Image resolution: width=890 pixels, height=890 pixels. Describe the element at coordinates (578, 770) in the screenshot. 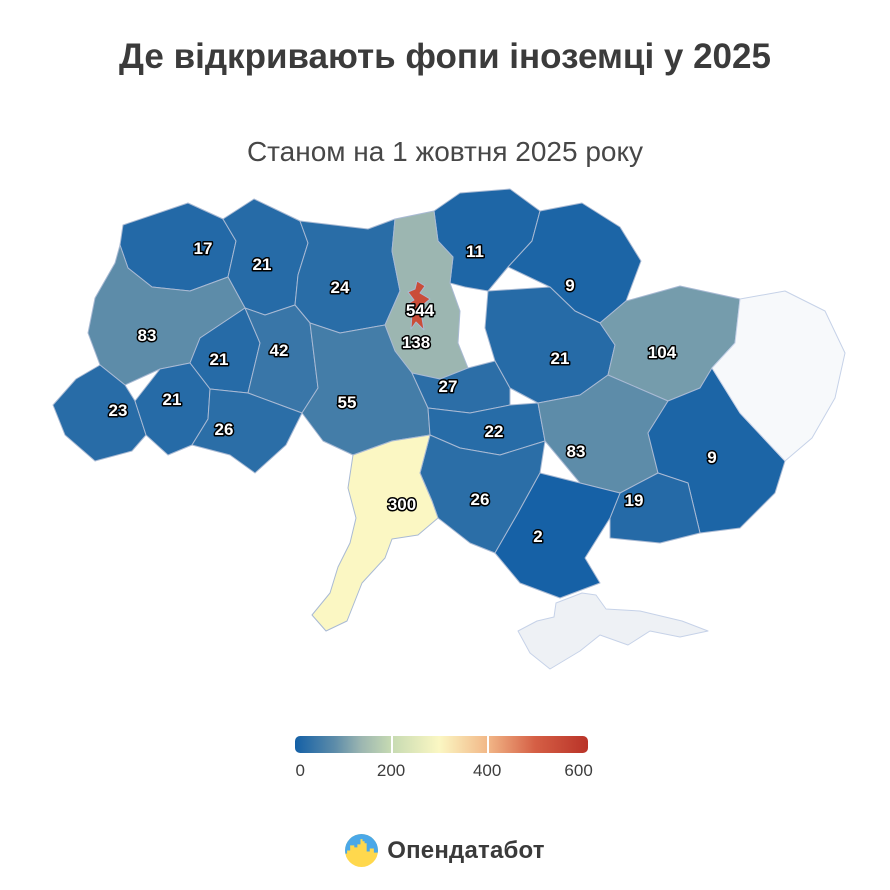

I see `legend-tick-label: 600` at that location.